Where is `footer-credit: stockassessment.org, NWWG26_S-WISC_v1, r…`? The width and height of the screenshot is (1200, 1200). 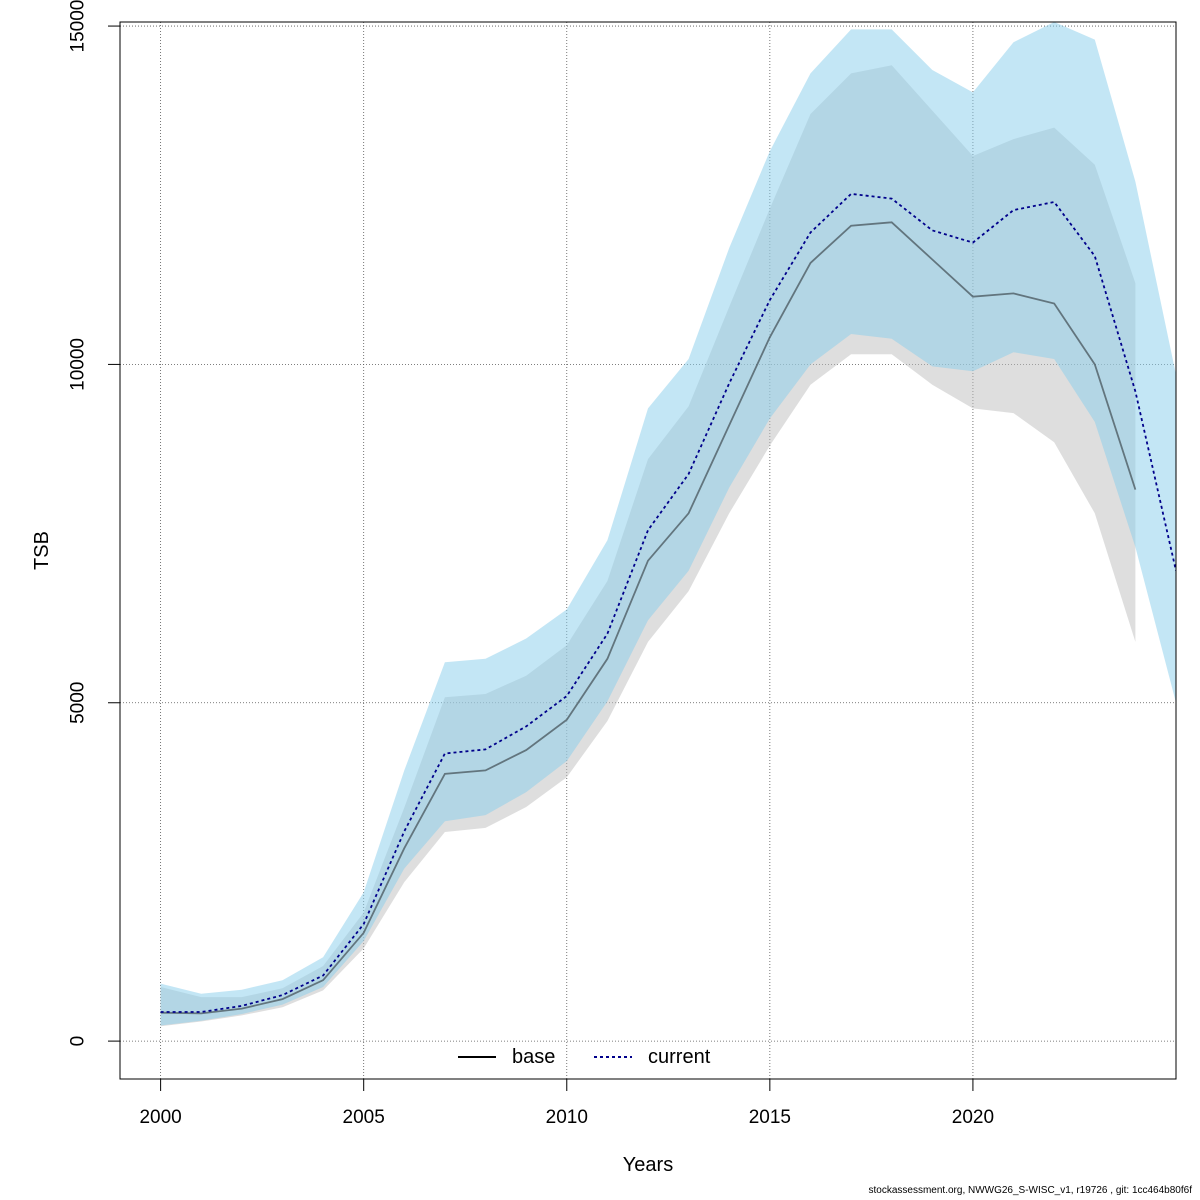 footer-credit: stockassessment.org, NWWG26_S-WISC_v1, r… is located at coordinates (1030, 1190).